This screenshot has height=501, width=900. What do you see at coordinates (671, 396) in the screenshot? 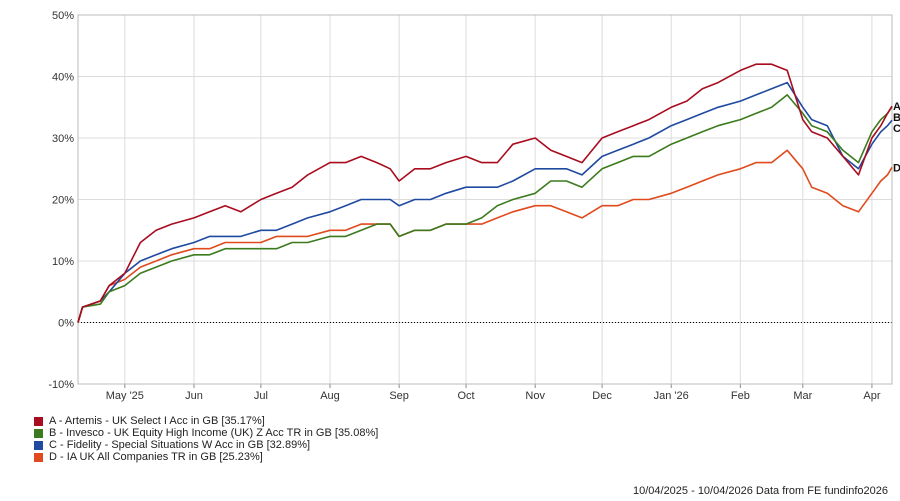
I see `x-tick-label: Jan '26` at bounding box center [671, 396].